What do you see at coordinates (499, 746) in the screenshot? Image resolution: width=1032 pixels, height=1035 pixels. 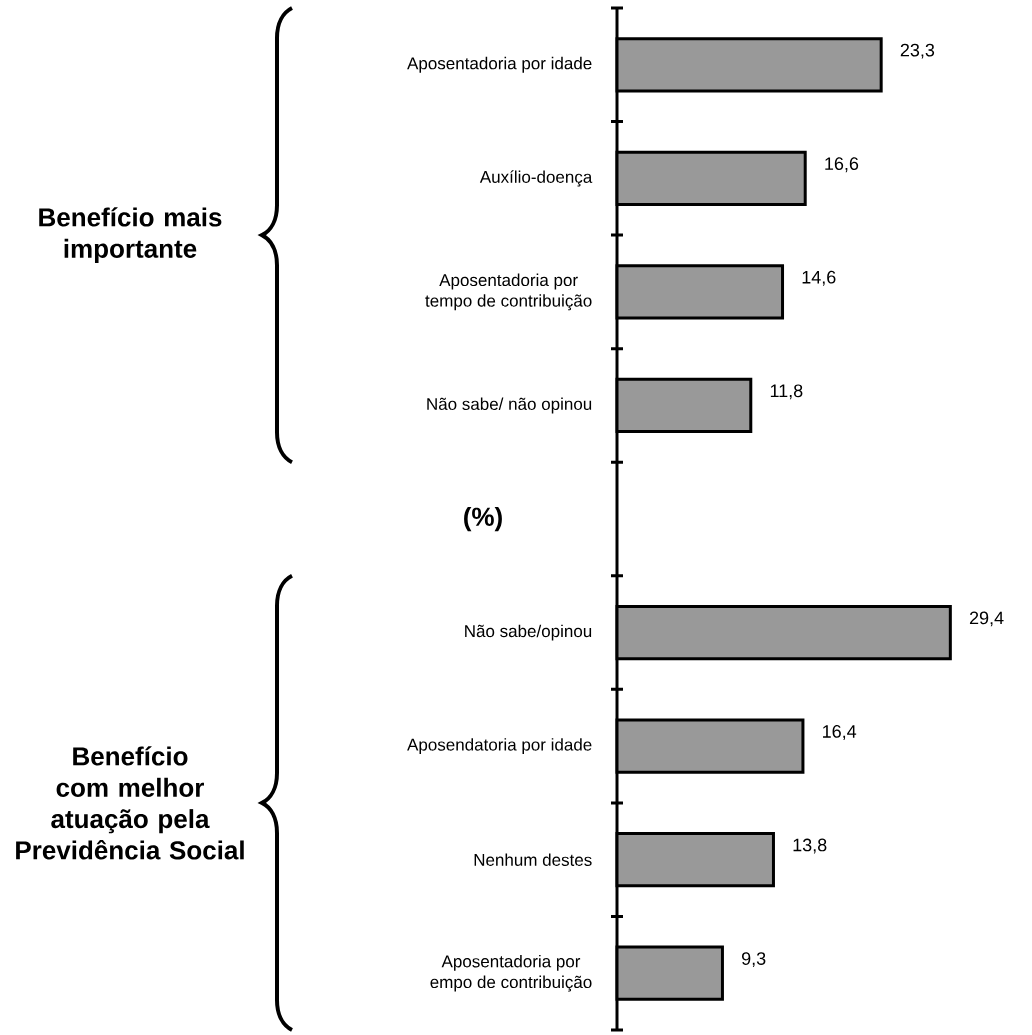 I see `y-tick-label: Aposendatoria por idade` at bounding box center [499, 746].